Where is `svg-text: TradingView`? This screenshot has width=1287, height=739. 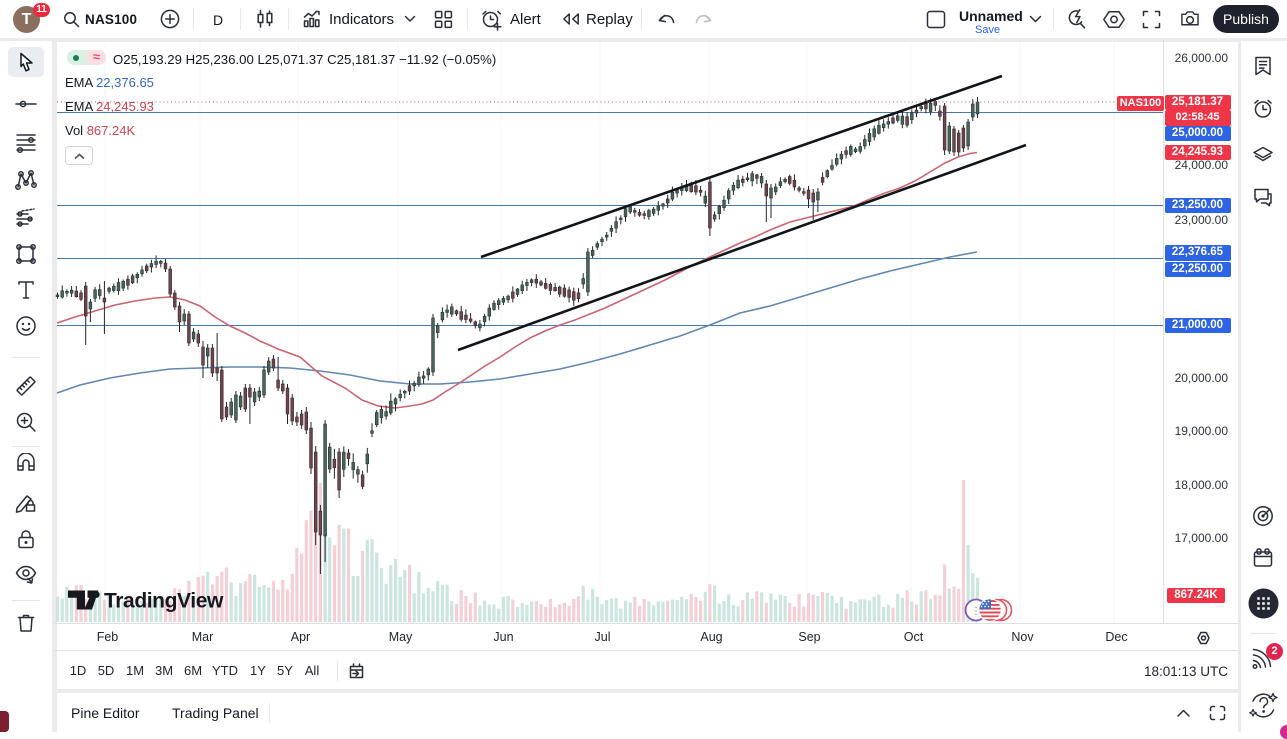
svg-text: TradingView is located at coordinates (164, 601).